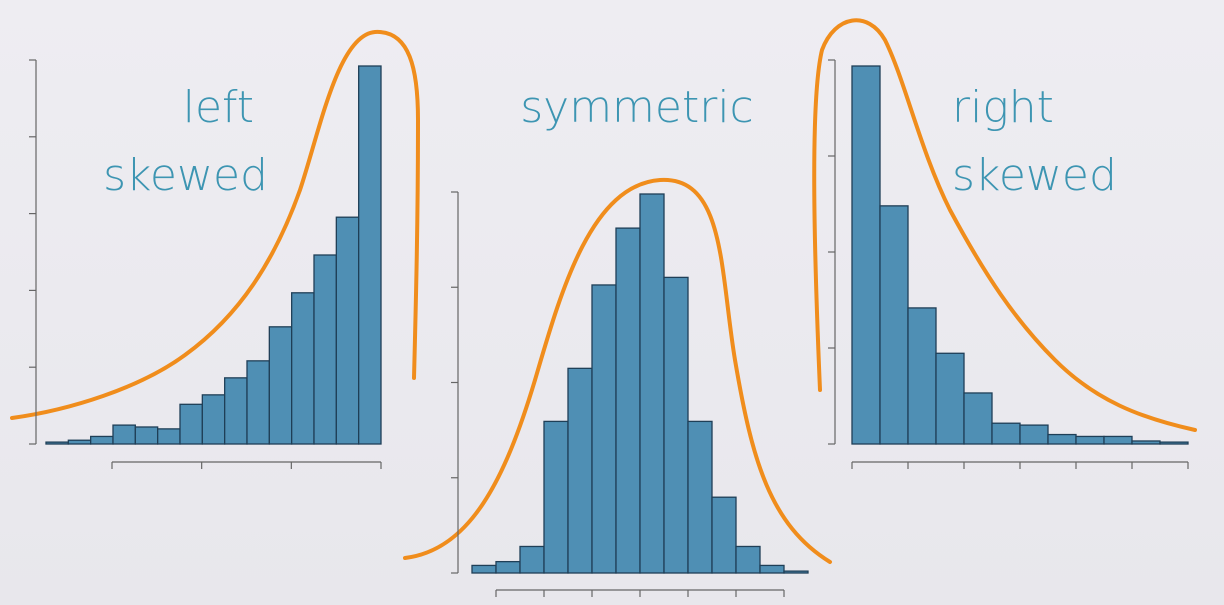  What do you see at coordinates (1034, 175) in the screenshot?
I see `right-skewed-label-line2: skewed` at bounding box center [1034, 175].